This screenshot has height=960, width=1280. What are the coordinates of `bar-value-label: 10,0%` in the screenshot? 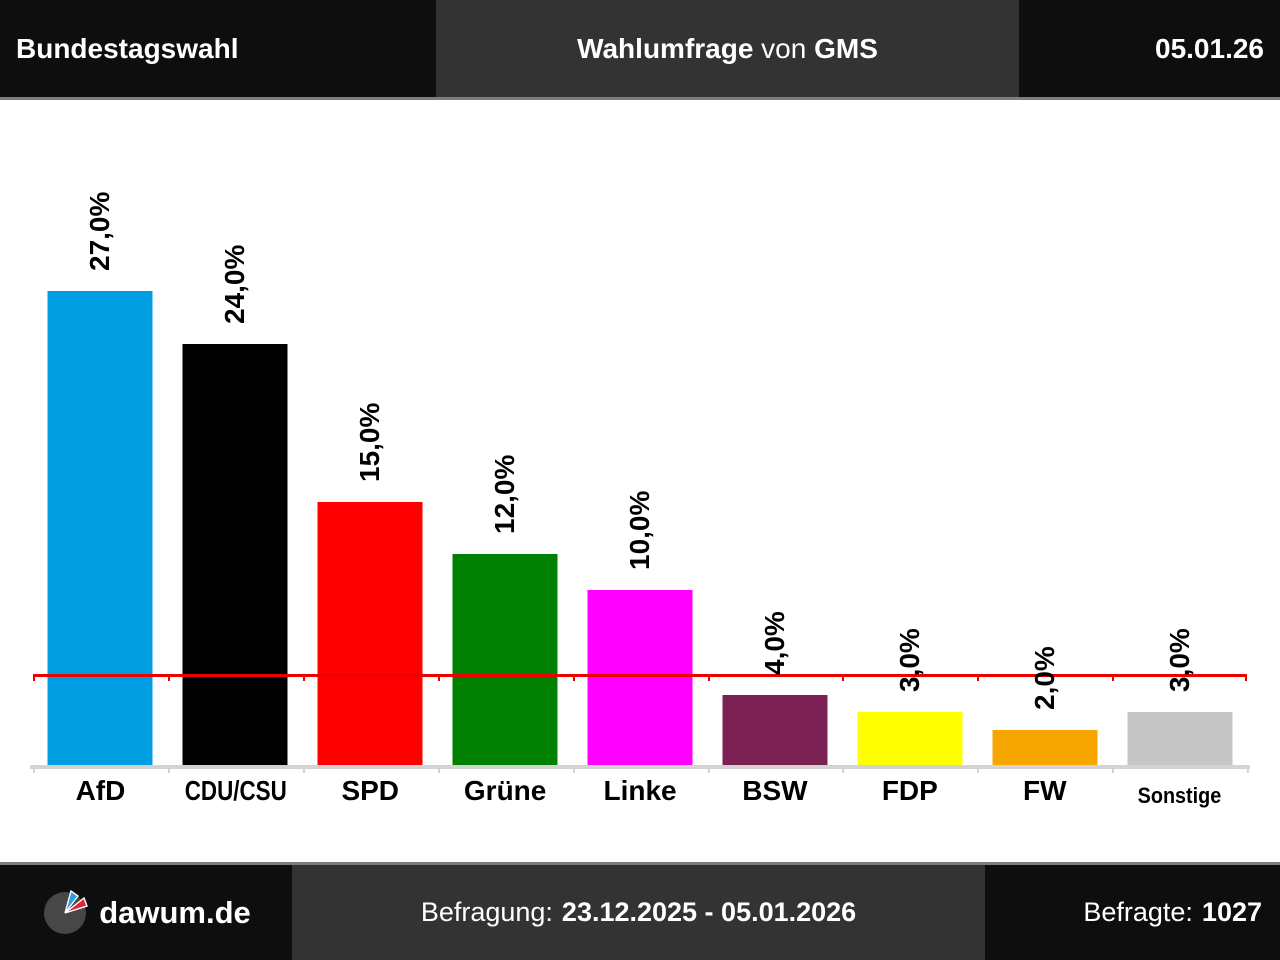 It's located at (640, 530).